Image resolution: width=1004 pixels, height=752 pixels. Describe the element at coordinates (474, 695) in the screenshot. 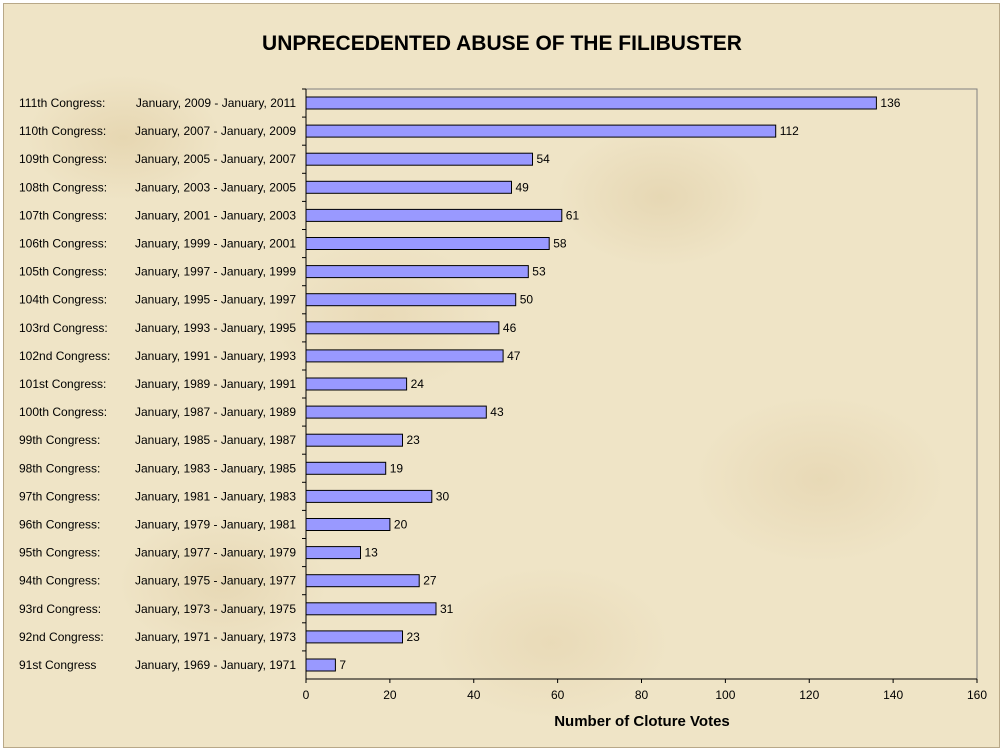

I see `x-tick-label: 40` at that location.